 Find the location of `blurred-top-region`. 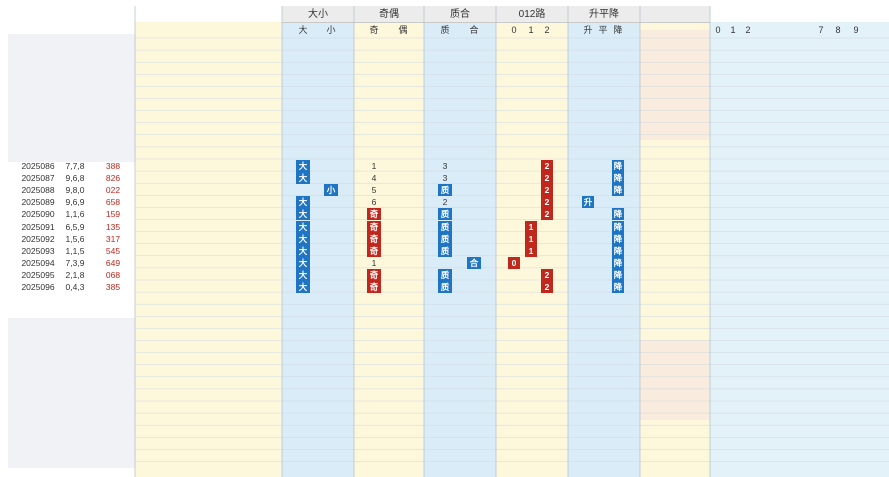

blurred-top-region is located at coordinates (72, 98).